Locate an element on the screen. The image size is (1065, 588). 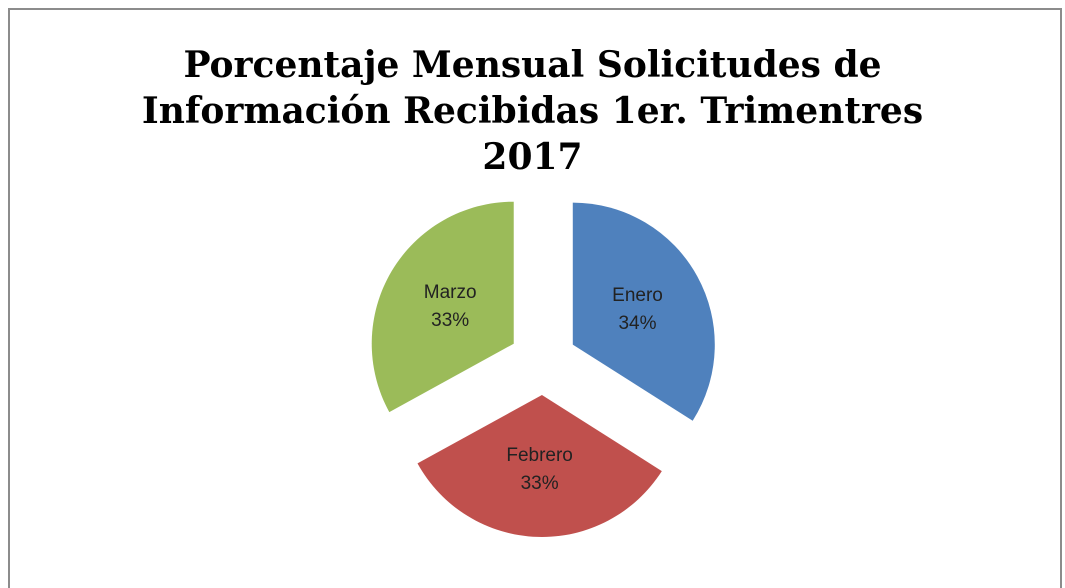
slice-category-label: Marzo is located at coordinates (450, 292).